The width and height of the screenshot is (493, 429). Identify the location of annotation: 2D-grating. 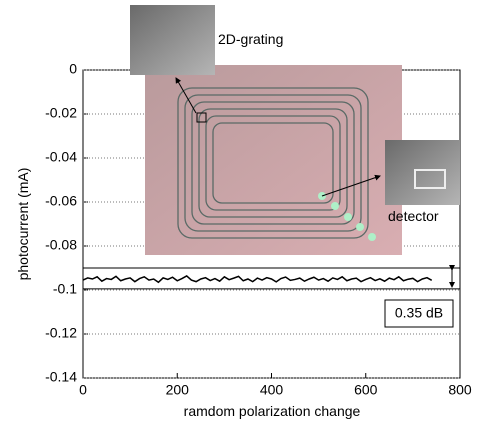
(250, 39).